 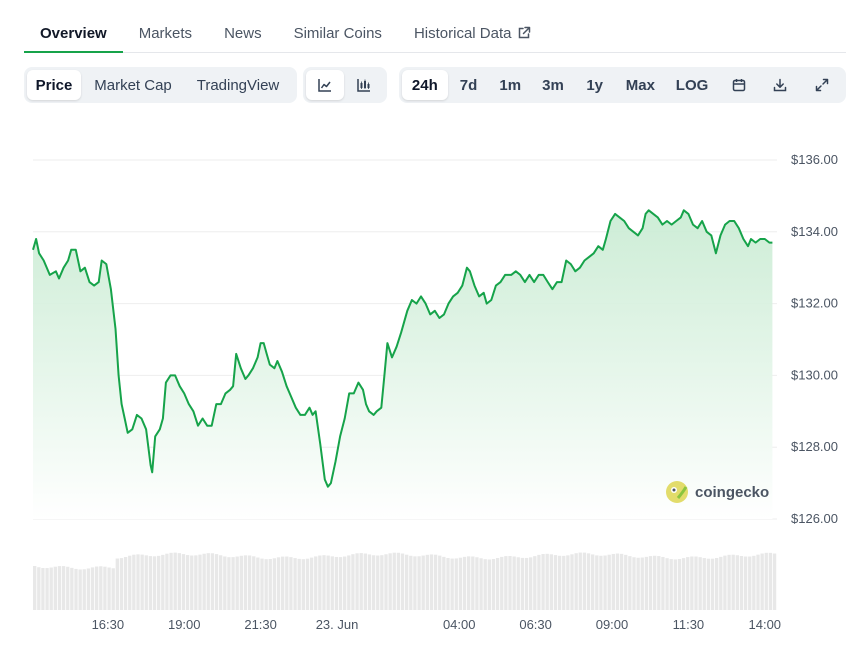 I want to click on range-24h-button: 24h, so click(x=425, y=85).